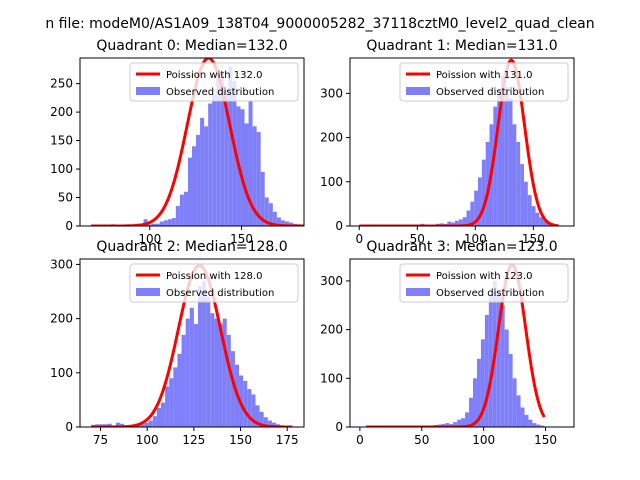 Image resolution: width=640 pixels, height=480 pixels. What do you see at coordinates (360, 440) in the screenshot?
I see `x-tick-label: 0` at bounding box center [360, 440].